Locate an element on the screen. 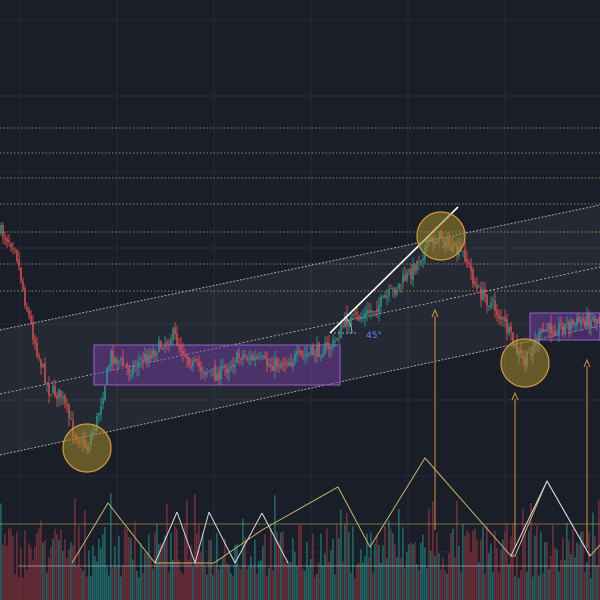 The image size is (600, 600). zigzag-white-segment is located at coordinates (166, 537).